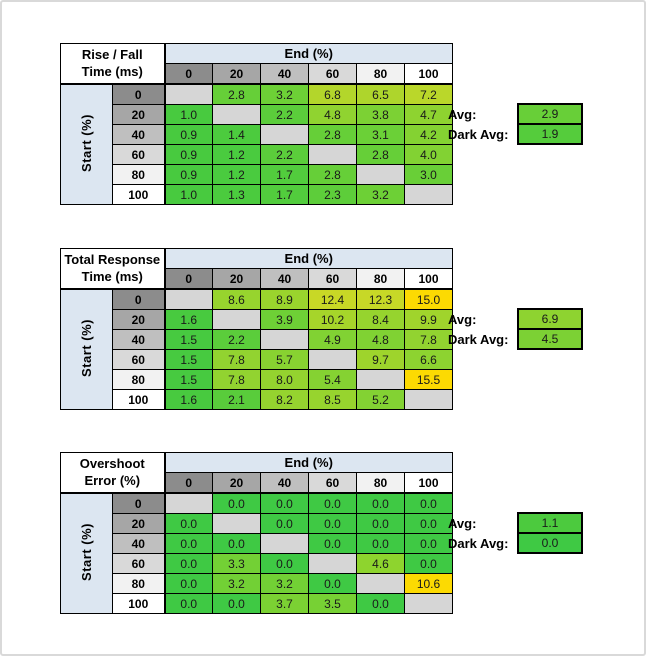  What do you see at coordinates (380, 299) in the screenshot?
I see `data-cell: 12.3` at bounding box center [380, 299].